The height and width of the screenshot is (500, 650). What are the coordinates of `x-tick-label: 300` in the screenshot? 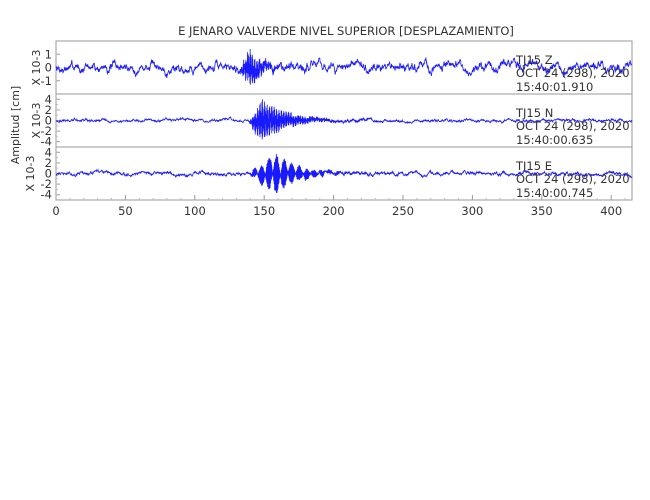 It's located at (472, 211).